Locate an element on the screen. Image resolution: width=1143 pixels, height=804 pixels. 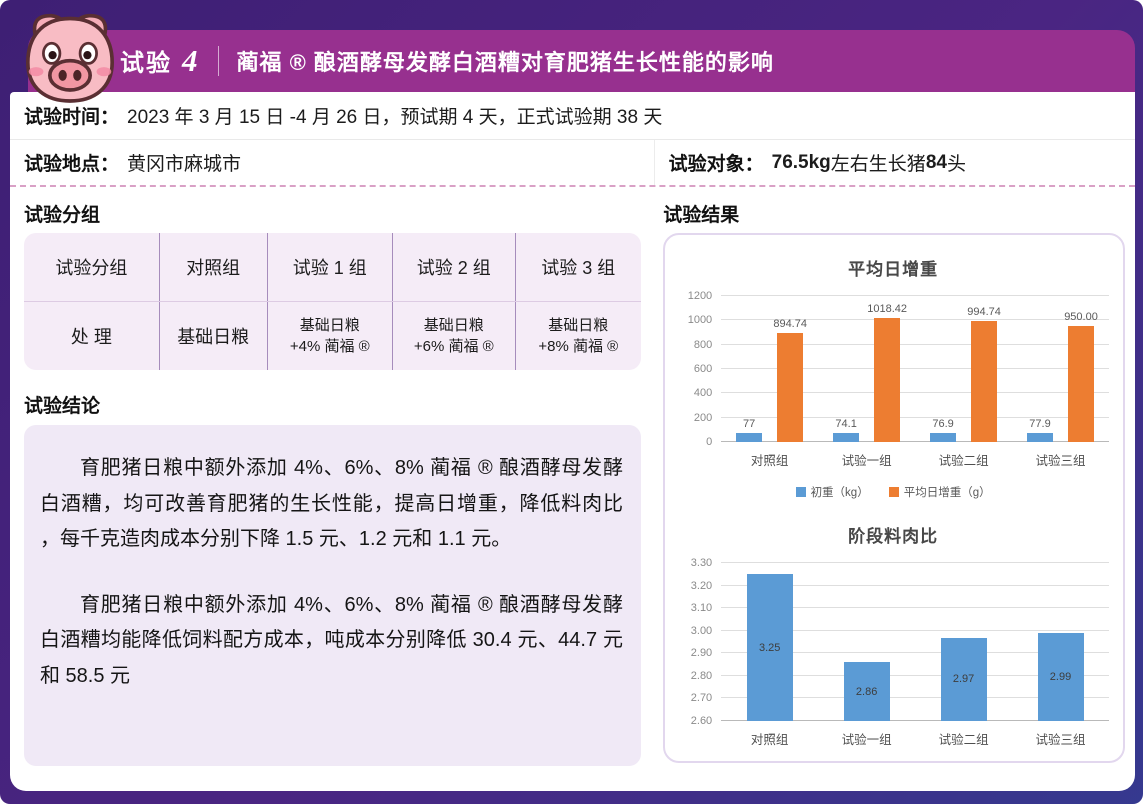
y-tick-label: 400 is located at coordinates (703, 393).